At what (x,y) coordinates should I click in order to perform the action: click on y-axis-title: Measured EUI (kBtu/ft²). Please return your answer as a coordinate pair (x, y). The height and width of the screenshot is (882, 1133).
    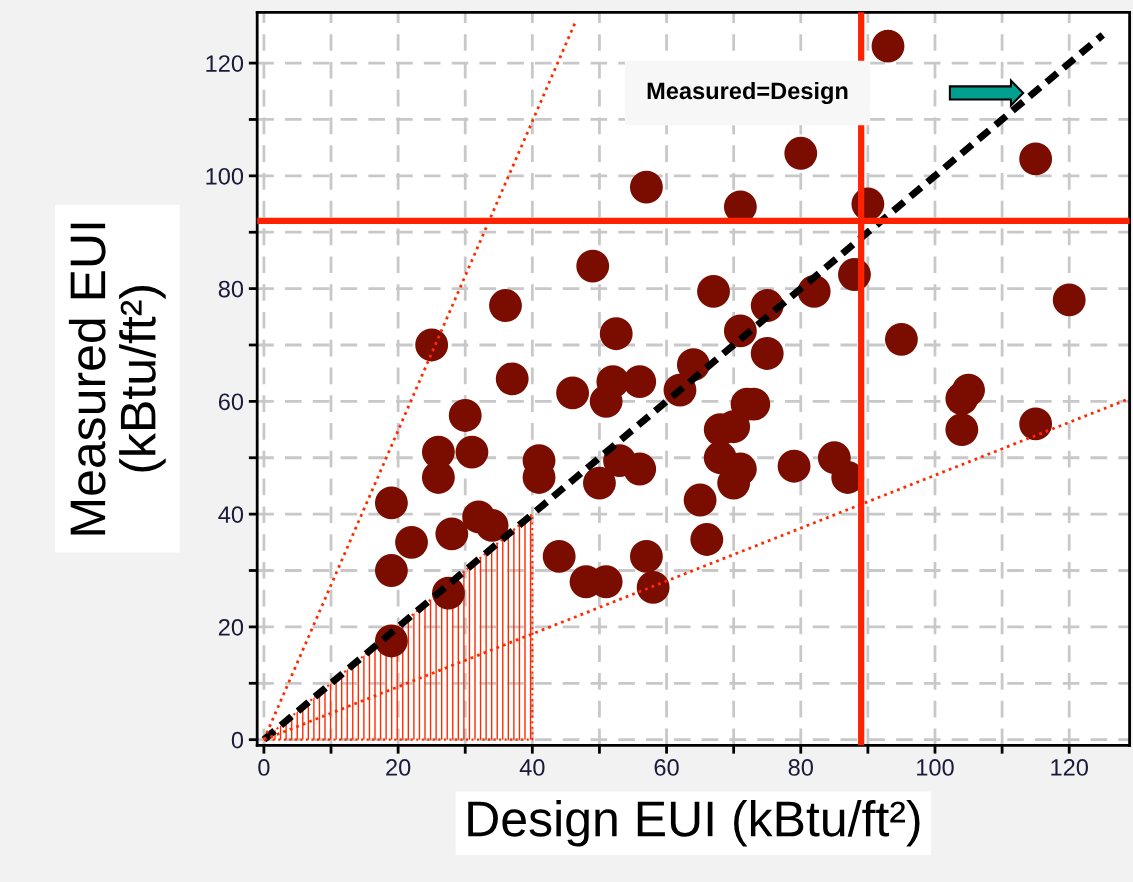
    Looking at the image, I should click on (117, 379).